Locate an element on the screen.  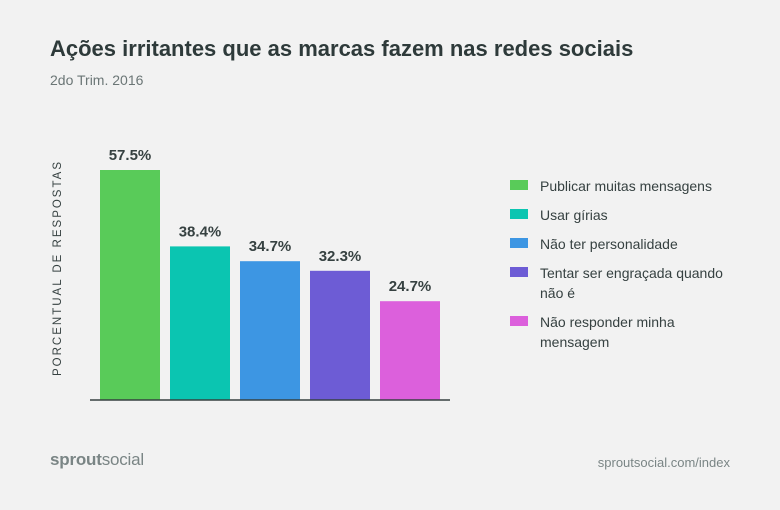
legend-item: Não responder minha mensagem is located at coordinates (635, 332).